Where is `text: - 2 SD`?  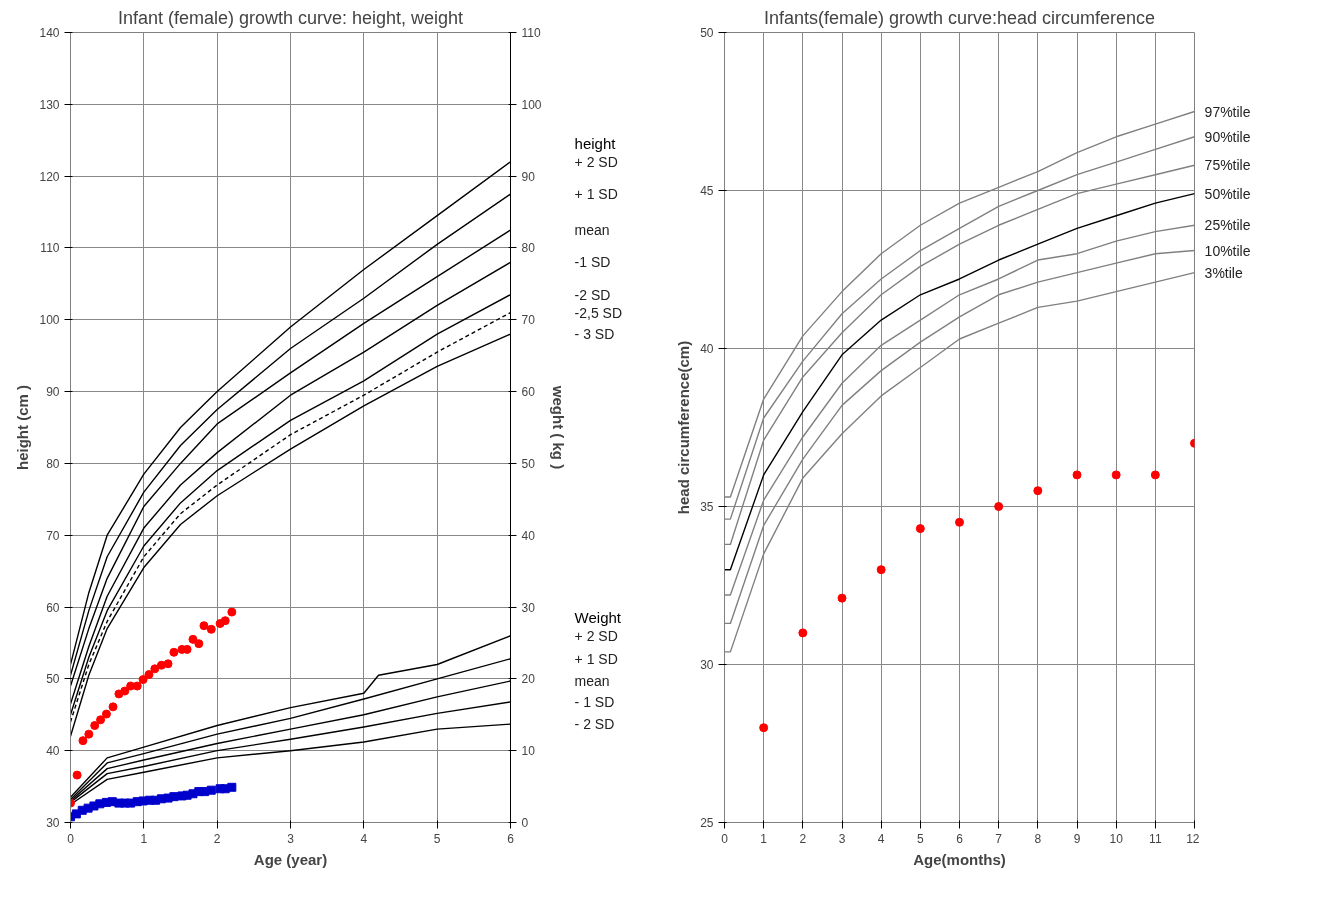
text: - 2 SD is located at coordinates (594, 724).